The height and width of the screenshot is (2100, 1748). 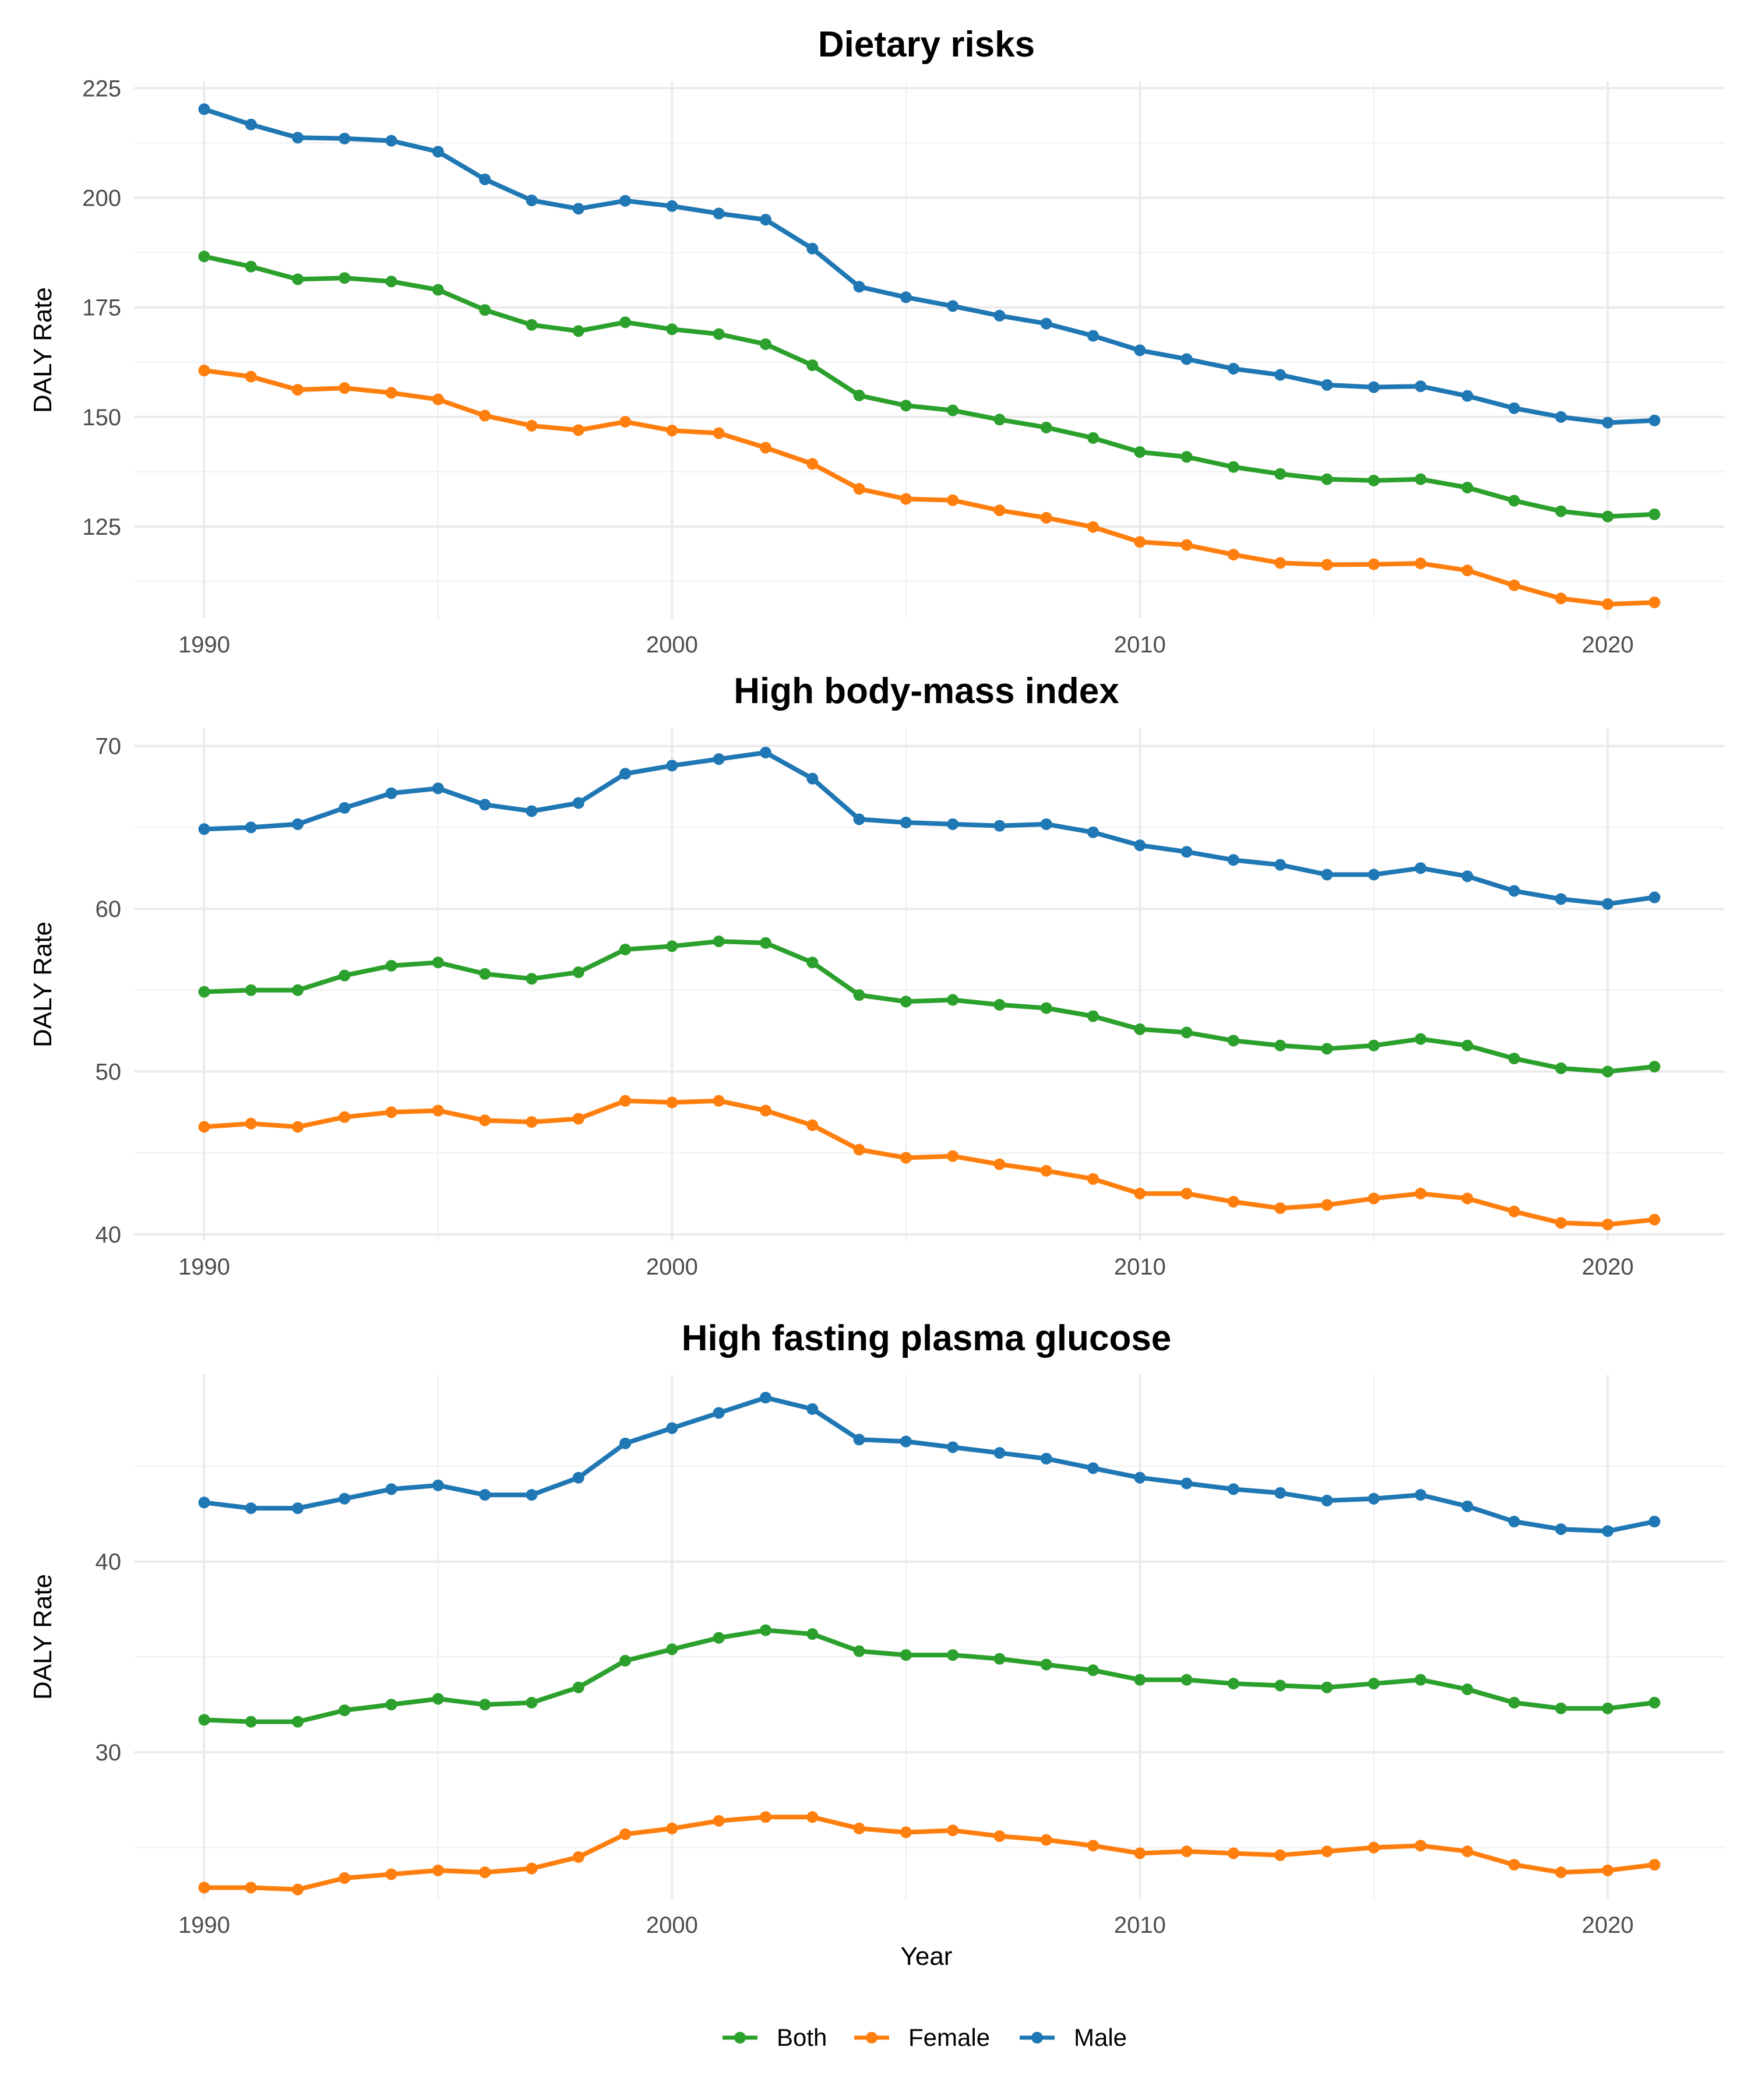 I want to click on series-line-female, so click(x=930, y=1162).